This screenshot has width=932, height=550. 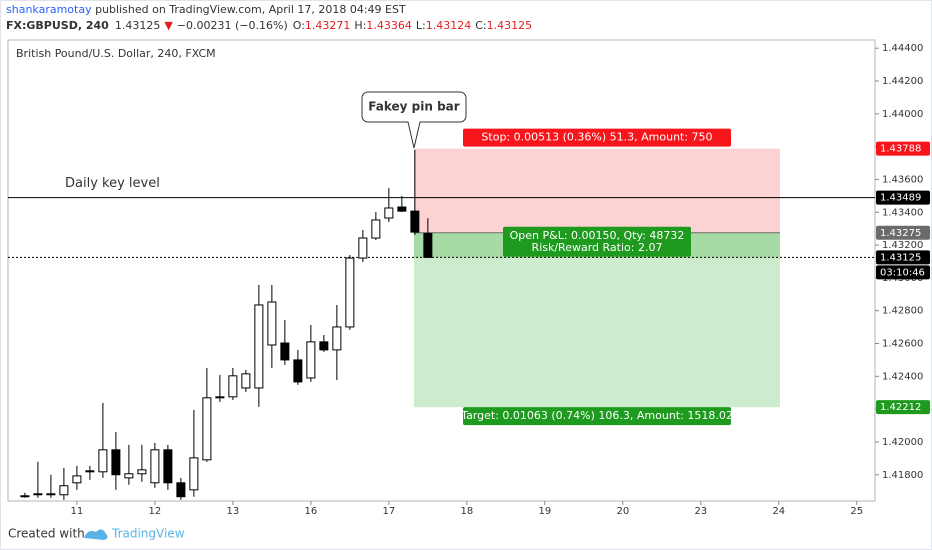 I want to click on x-tick-label: 18, so click(x=466, y=511).